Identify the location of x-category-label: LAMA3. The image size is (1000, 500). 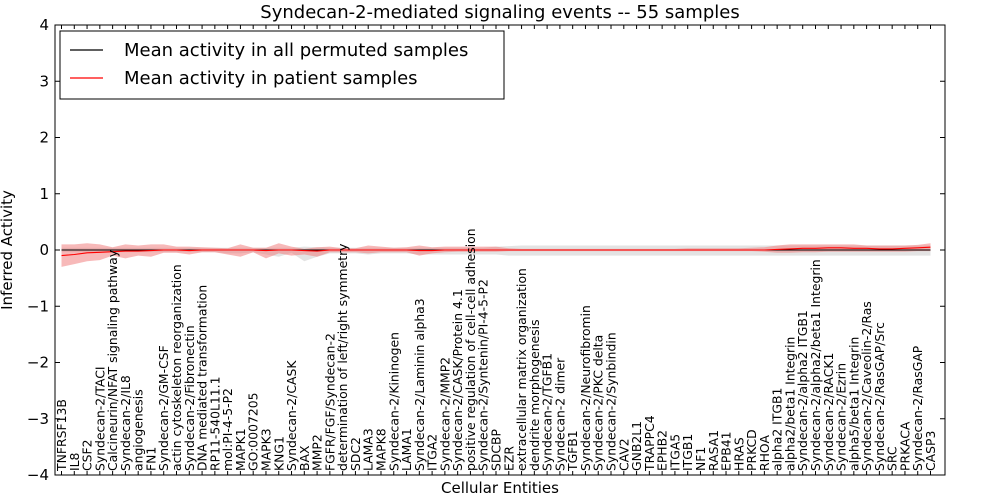
(368, 449).